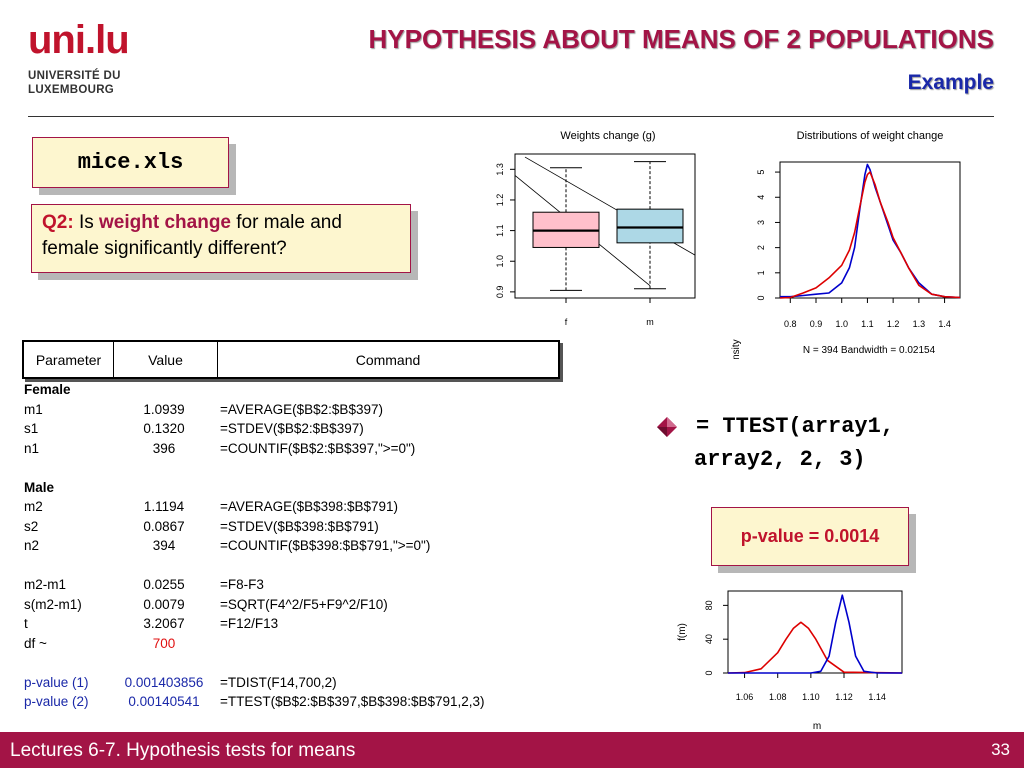 The image size is (1024, 768). What do you see at coordinates (164, 546) in the screenshot?
I see `table-cell-value: 394` at bounding box center [164, 546].